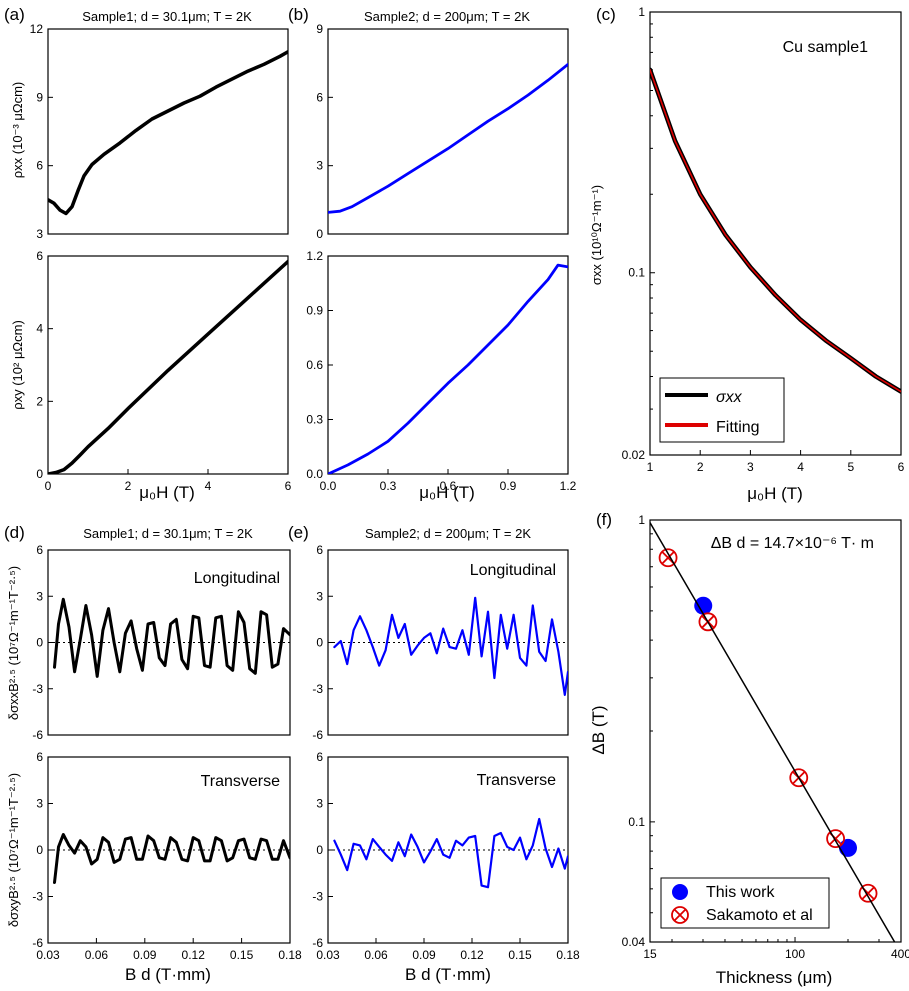 The width and height of the screenshot is (909, 991). What do you see at coordinates (729, 397) in the screenshot?
I see `legend-label-c: σxx` at bounding box center [729, 397].